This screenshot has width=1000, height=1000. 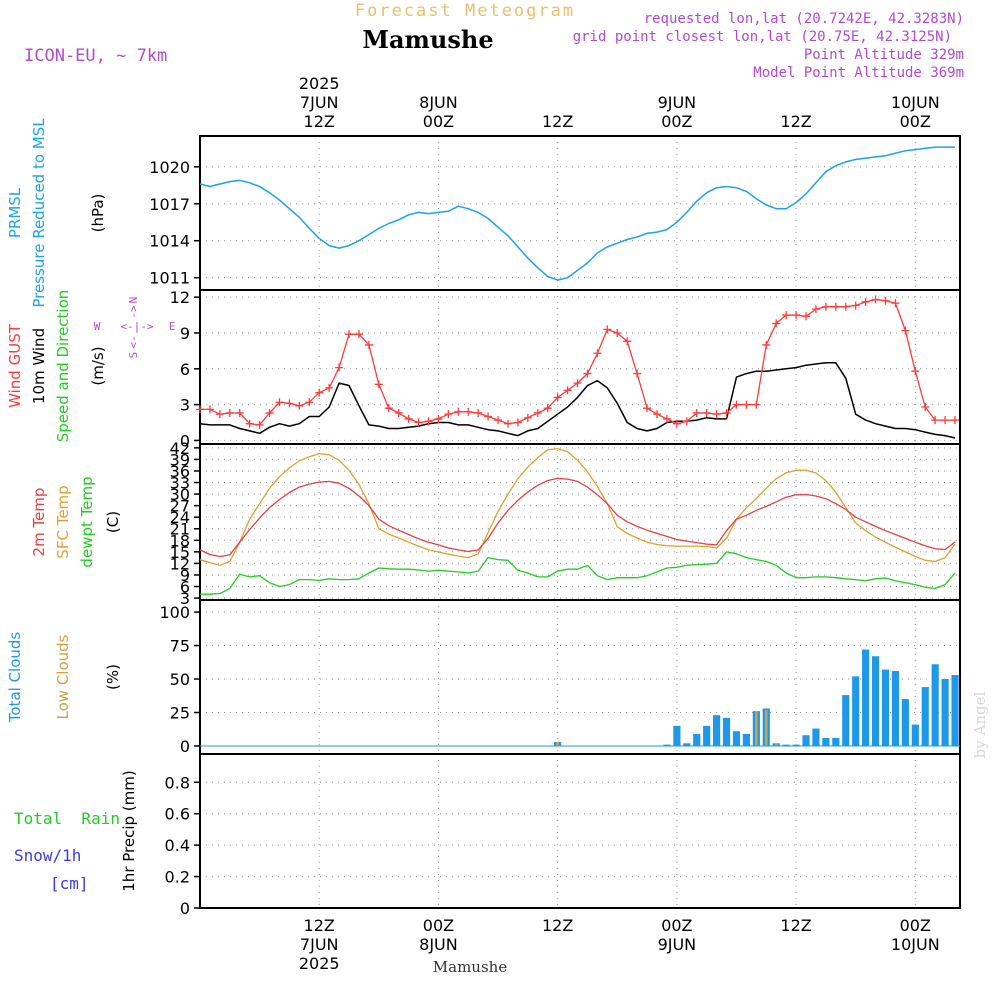 What do you see at coordinates (580, 831) in the screenshot?
I see `precip-panel-frame` at bounding box center [580, 831].